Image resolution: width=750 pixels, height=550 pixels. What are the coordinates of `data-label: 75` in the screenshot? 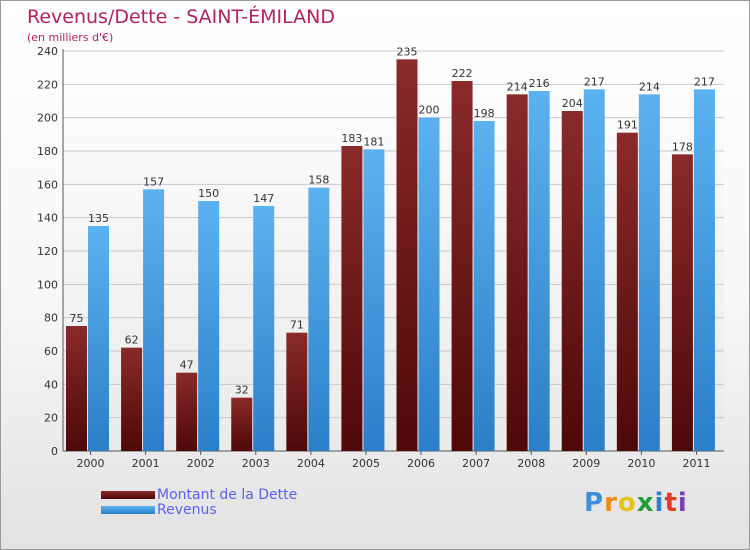 It's located at (77, 318).